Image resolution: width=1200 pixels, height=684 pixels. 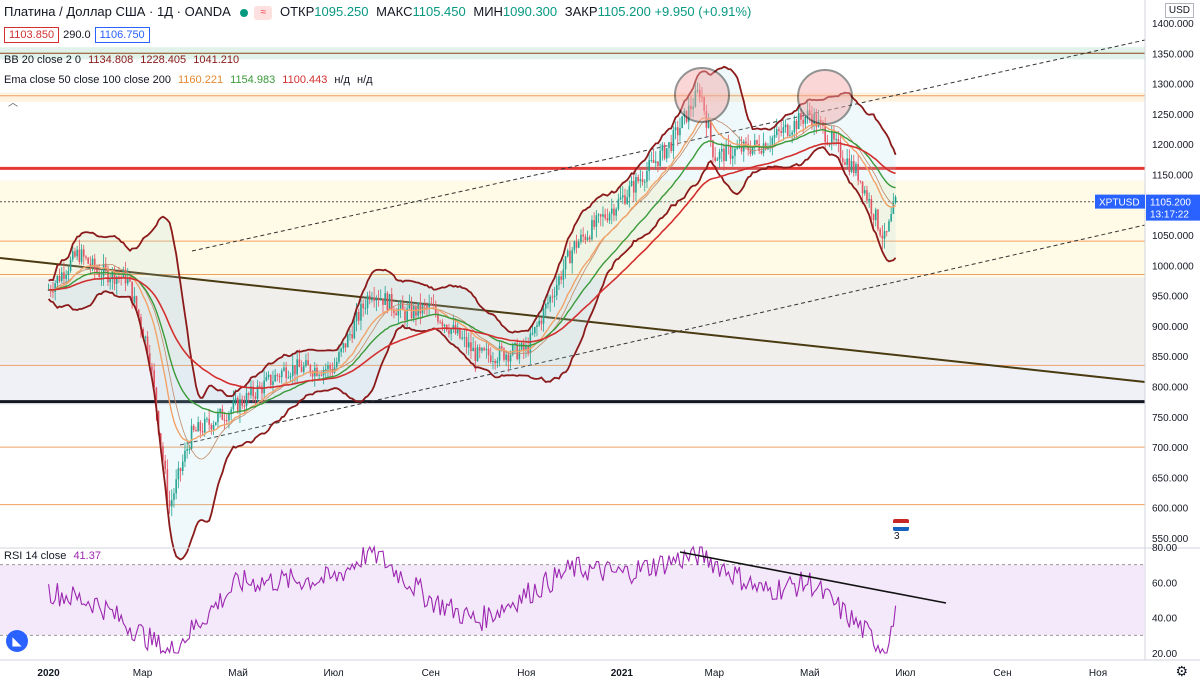 I want to click on sell-button: 1103.850, so click(x=32, y=35).